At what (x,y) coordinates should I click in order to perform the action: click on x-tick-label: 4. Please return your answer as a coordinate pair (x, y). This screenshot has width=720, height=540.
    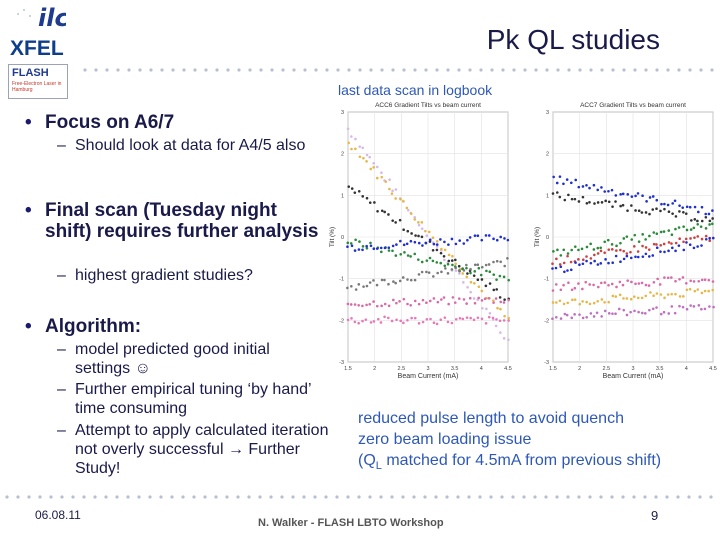
    Looking at the image, I should click on (686, 369).